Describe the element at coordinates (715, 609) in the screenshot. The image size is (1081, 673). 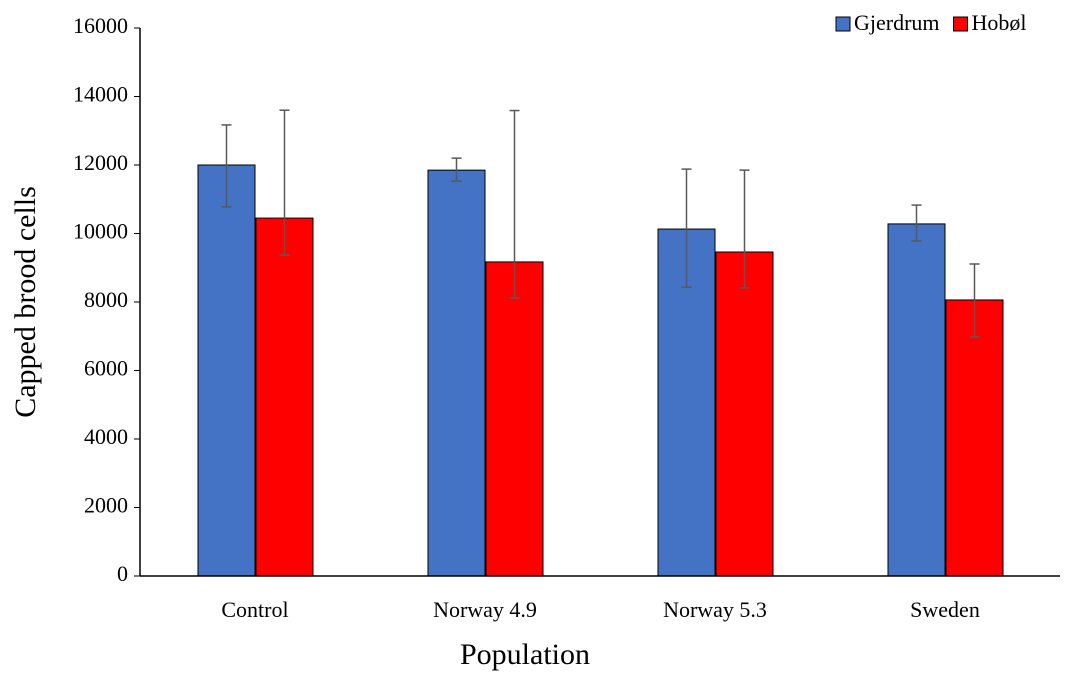
I see `x-tick-label: Norway 5.3` at that location.